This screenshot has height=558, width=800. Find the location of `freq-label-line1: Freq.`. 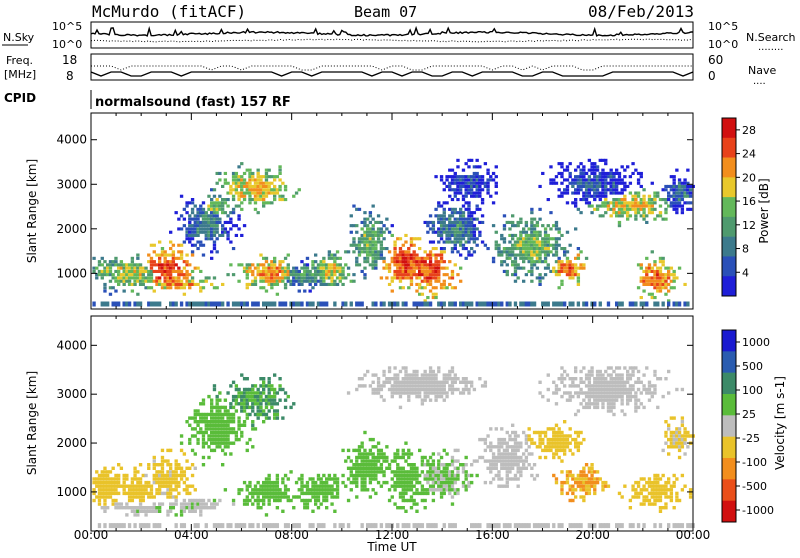

freq-label-line1: Freq. is located at coordinates (19, 60).